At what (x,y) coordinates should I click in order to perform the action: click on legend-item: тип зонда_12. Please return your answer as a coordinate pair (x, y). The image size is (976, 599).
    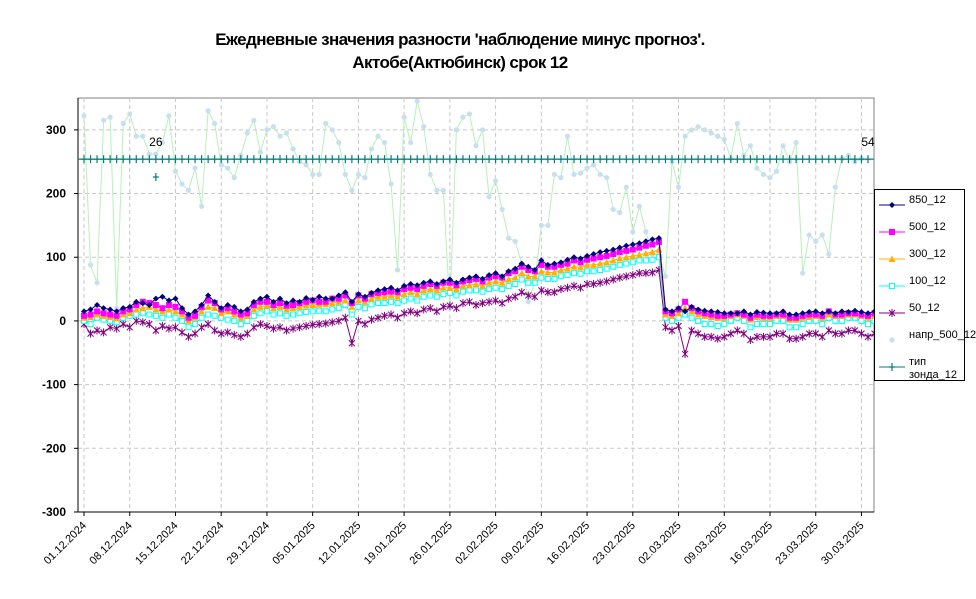
    Looking at the image, I should click on (920, 369).